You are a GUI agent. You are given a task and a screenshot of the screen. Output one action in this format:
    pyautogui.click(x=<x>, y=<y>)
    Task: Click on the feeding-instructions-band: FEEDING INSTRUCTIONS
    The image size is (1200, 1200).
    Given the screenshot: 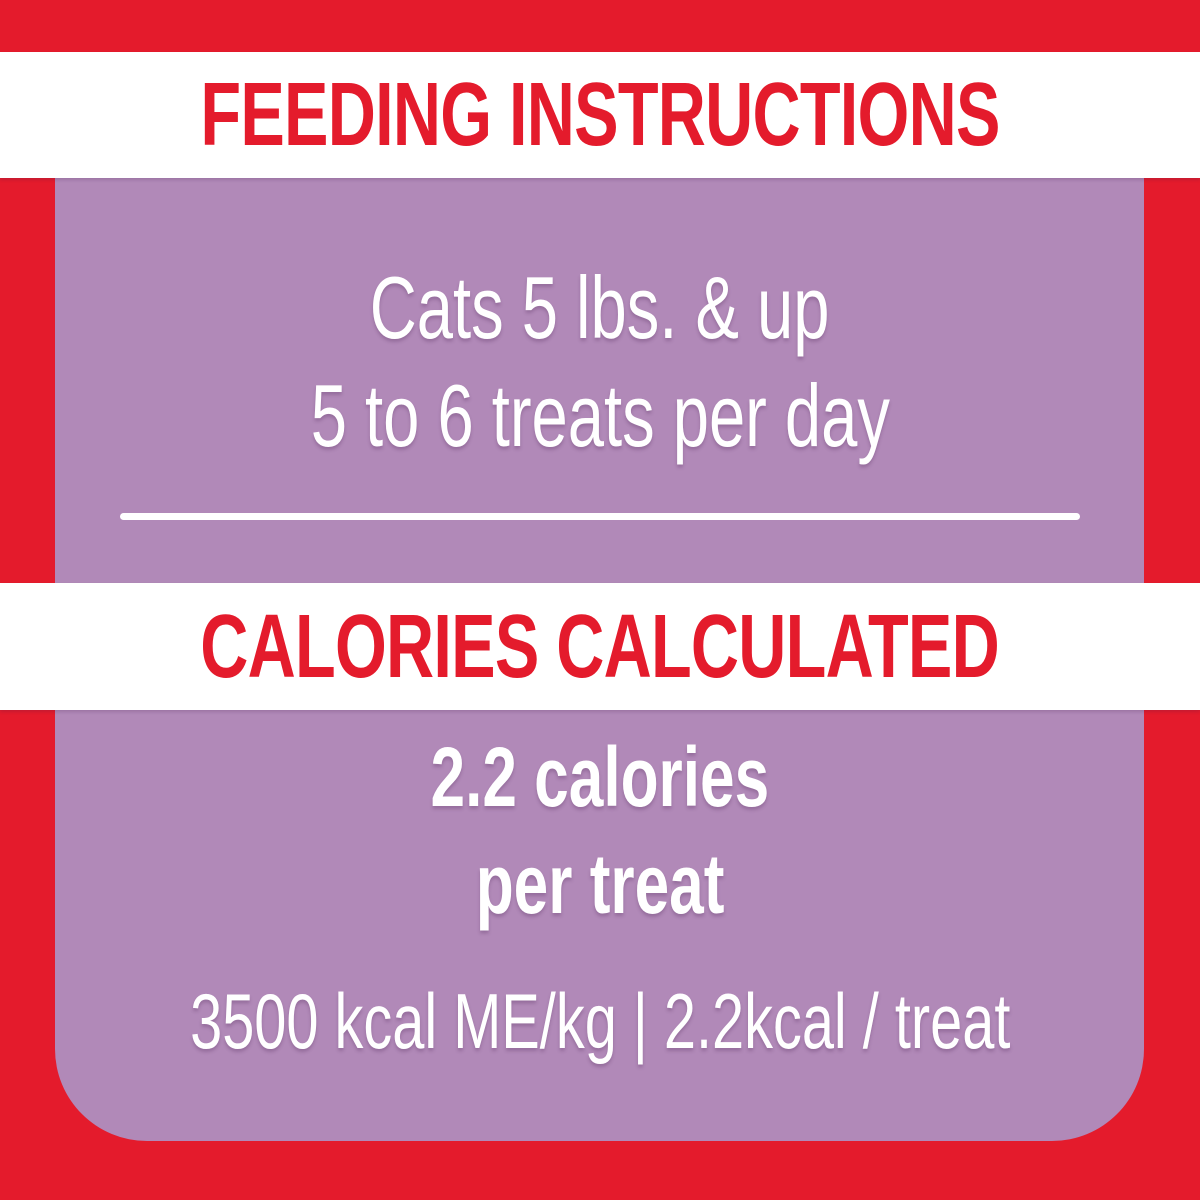 What is the action you would take?
    pyautogui.click(x=600, y=115)
    